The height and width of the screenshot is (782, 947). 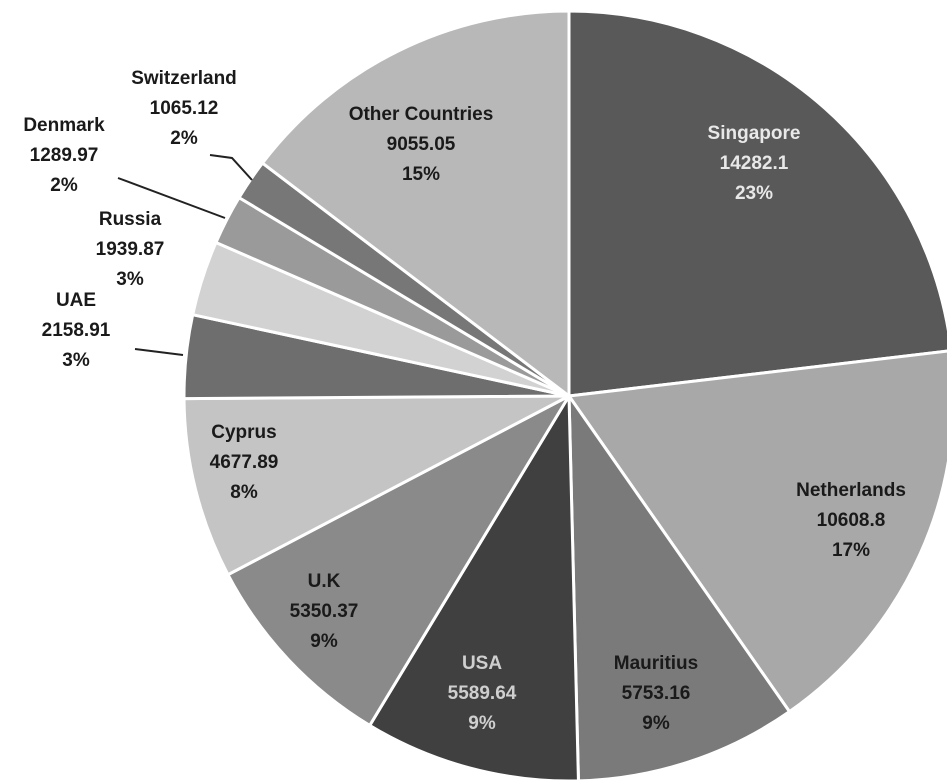 I want to click on slice-mauritius, so click(x=679, y=588).